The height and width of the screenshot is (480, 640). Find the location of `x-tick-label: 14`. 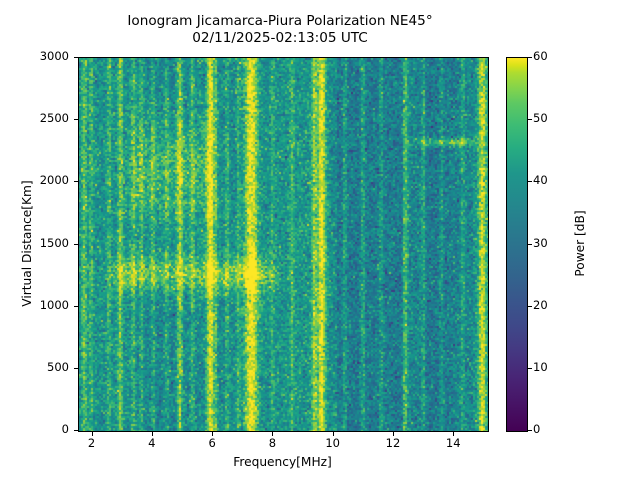

x-tick-label: 14 is located at coordinates (453, 443).